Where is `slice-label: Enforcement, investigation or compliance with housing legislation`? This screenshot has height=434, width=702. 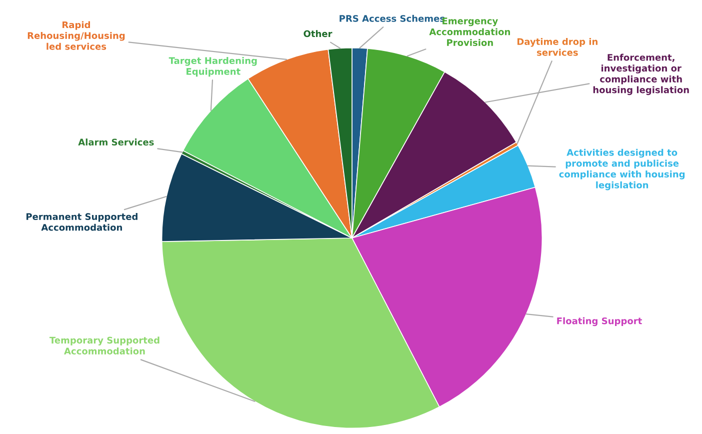
slice-label: Enforcement, investigation or compliance with housing legislation is located at coordinates (641, 75).